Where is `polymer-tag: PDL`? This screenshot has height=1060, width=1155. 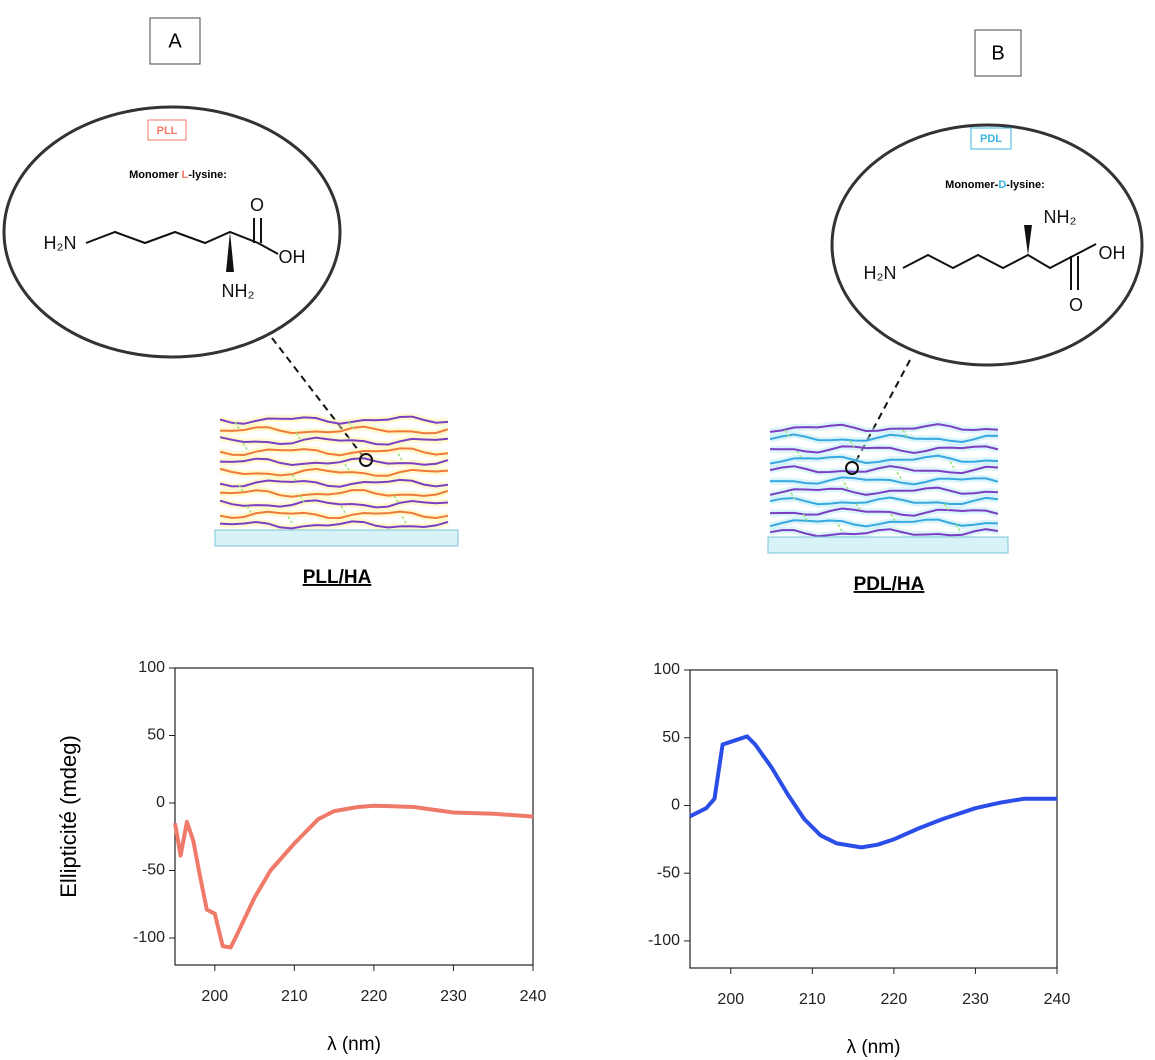 polymer-tag: PDL is located at coordinates (991, 139).